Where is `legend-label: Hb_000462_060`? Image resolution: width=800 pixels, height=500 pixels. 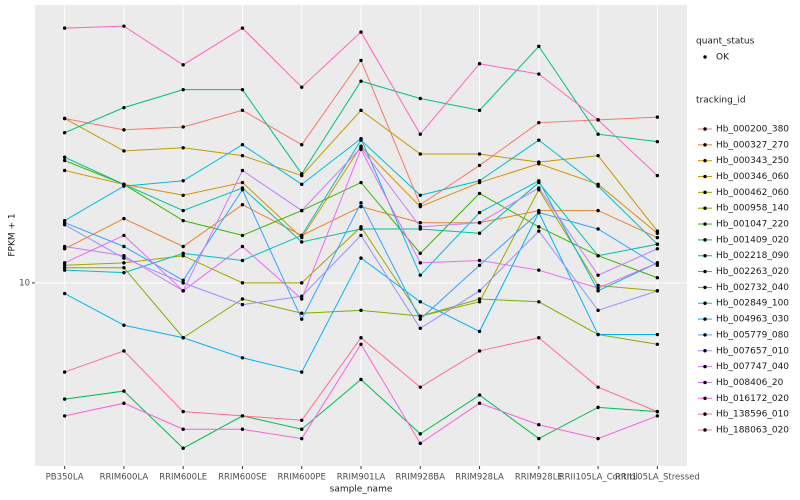 legend-label: Hb_000462_060 is located at coordinates (752, 193).